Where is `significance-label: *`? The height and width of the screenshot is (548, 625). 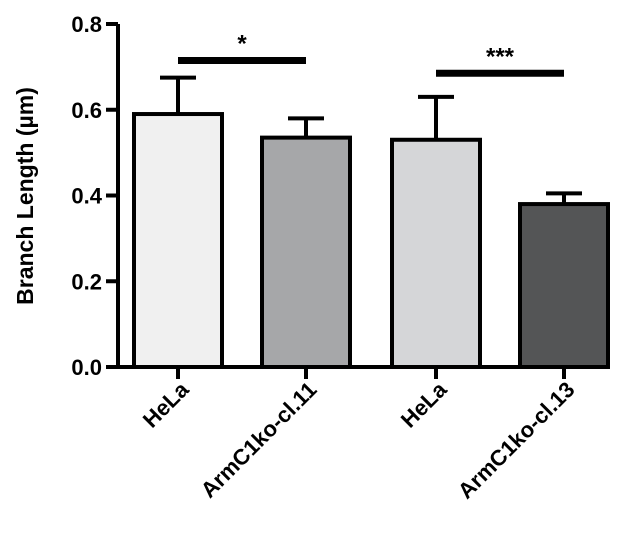 significance-label: * is located at coordinates (242, 43).